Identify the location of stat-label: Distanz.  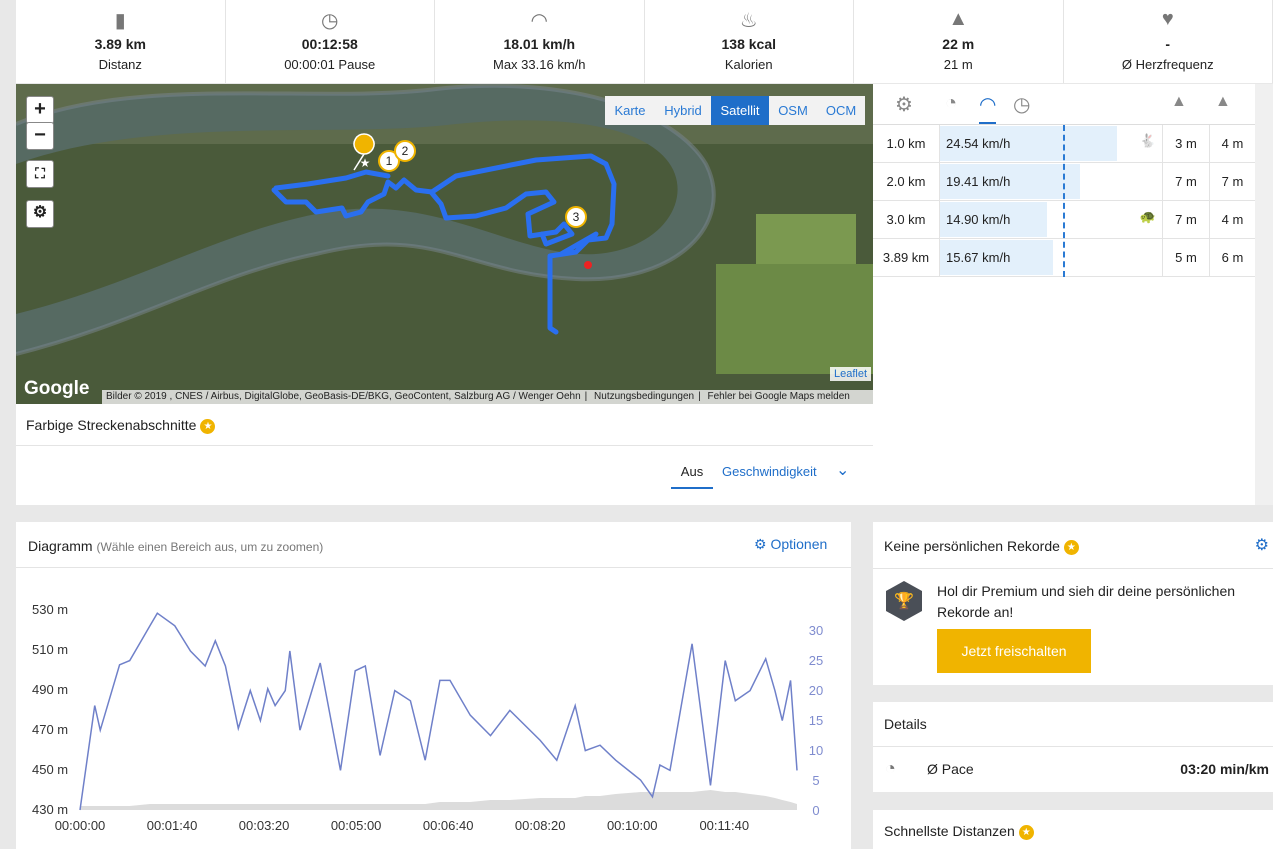
(120, 64).